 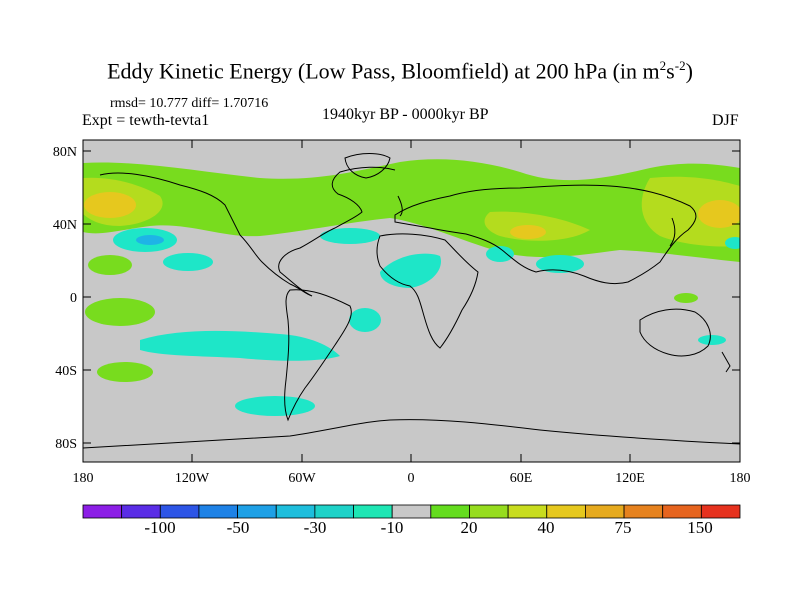 I want to click on anomaly-negative-south-atlantic, so click(x=365, y=320).